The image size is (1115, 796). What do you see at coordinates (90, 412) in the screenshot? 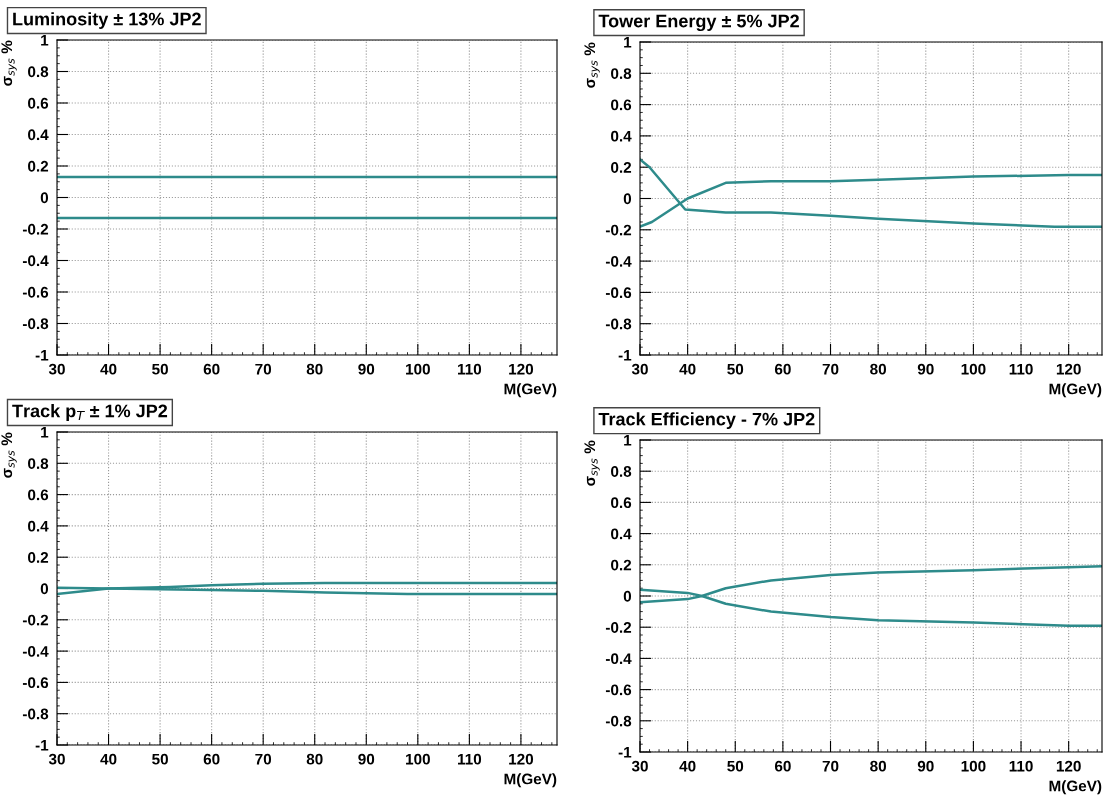
I see `chart-title: Track p$_{T}$ ± 1% JP2` at bounding box center [90, 412].